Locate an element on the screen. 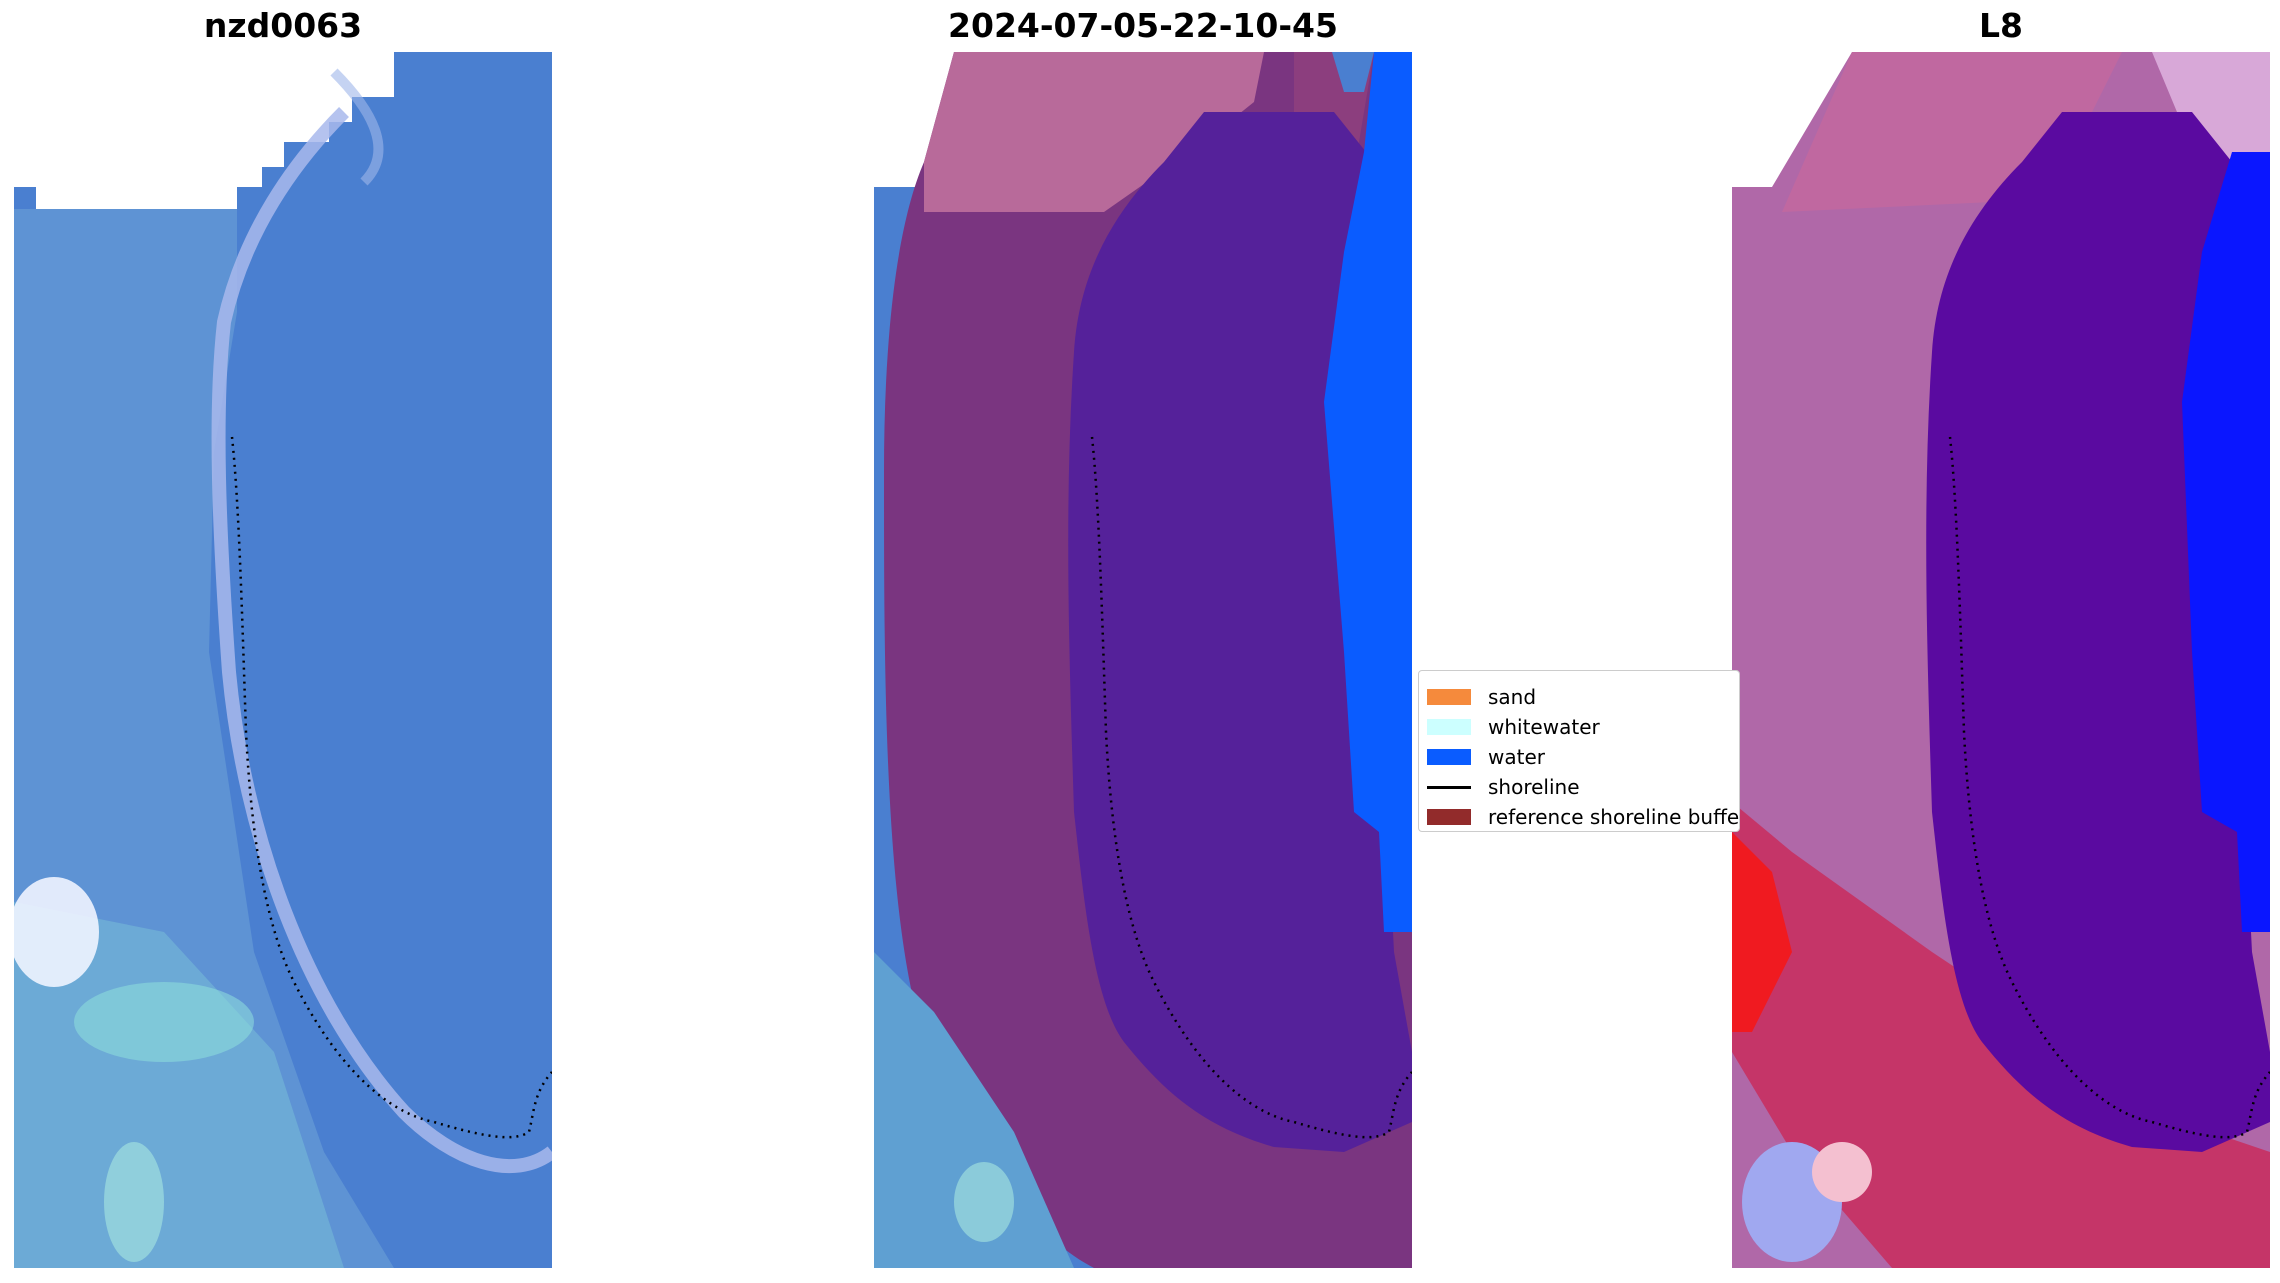 This screenshot has height=1283, width=2280. legend-item-reference-buffer: reference shoreline buffer is located at coordinates (1583, 817).